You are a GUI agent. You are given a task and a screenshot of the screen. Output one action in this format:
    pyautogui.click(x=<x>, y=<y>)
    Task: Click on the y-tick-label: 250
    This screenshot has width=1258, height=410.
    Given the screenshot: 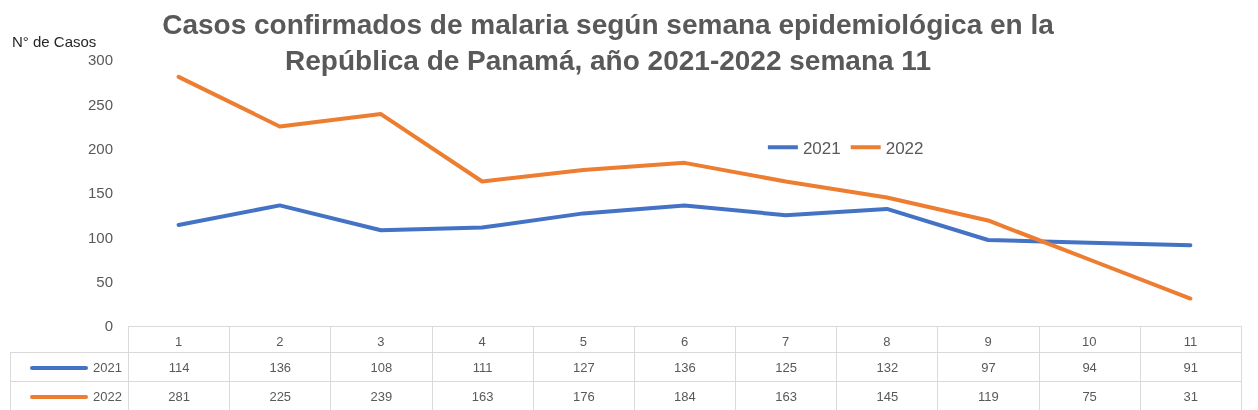 What is the action you would take?
    pyautogui.click(x=100, y=104)
    